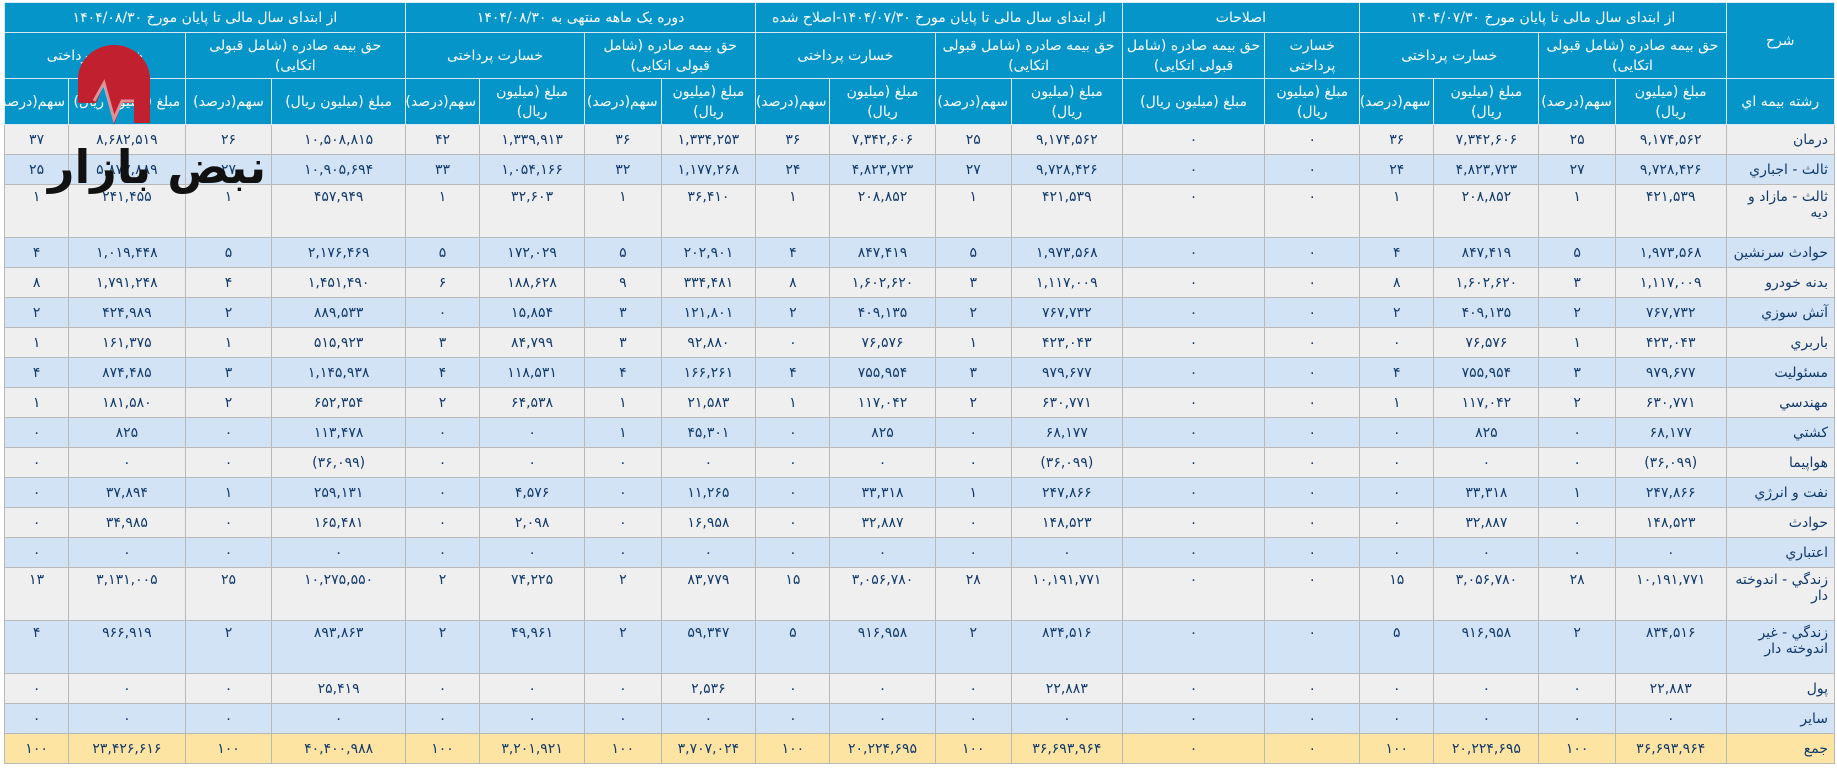  I want to click on amount-cell: ۸۳۴,۵۱۶, so click(1066, 647).